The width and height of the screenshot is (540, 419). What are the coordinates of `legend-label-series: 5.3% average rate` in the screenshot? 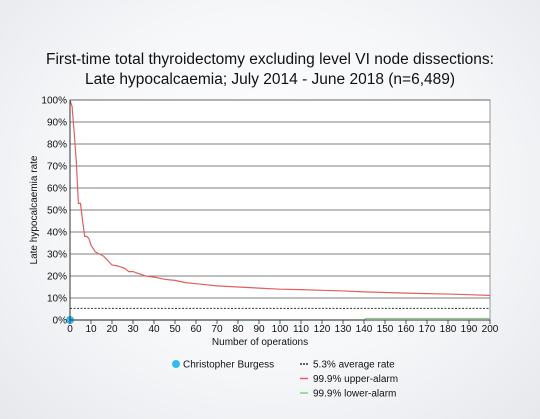 It's located at (354, 365).